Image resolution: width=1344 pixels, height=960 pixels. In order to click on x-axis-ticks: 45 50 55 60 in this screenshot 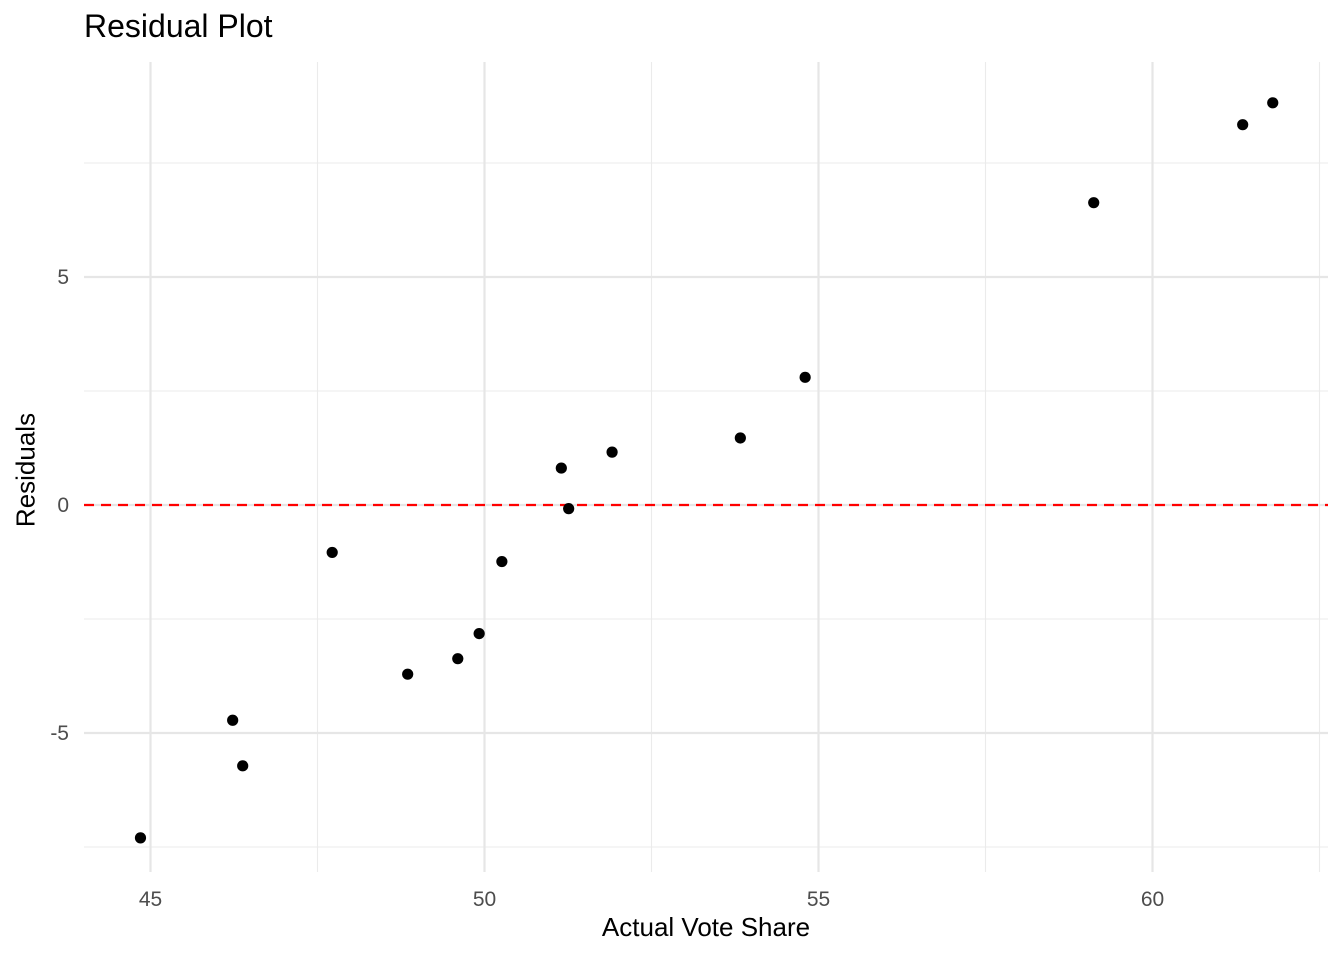, I will do `click(651, 899)`.